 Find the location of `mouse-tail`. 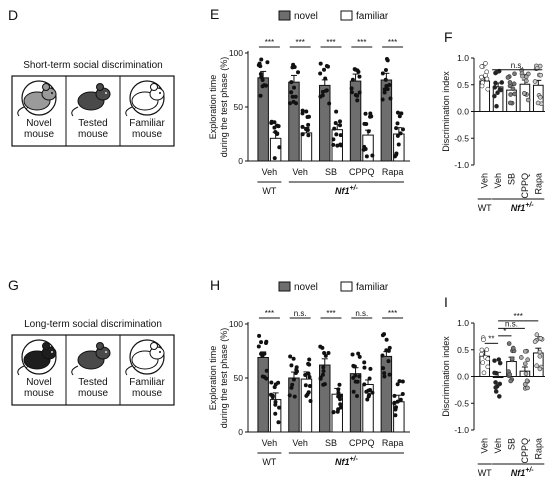

mouse-tail is located at coordinates (129, 370).